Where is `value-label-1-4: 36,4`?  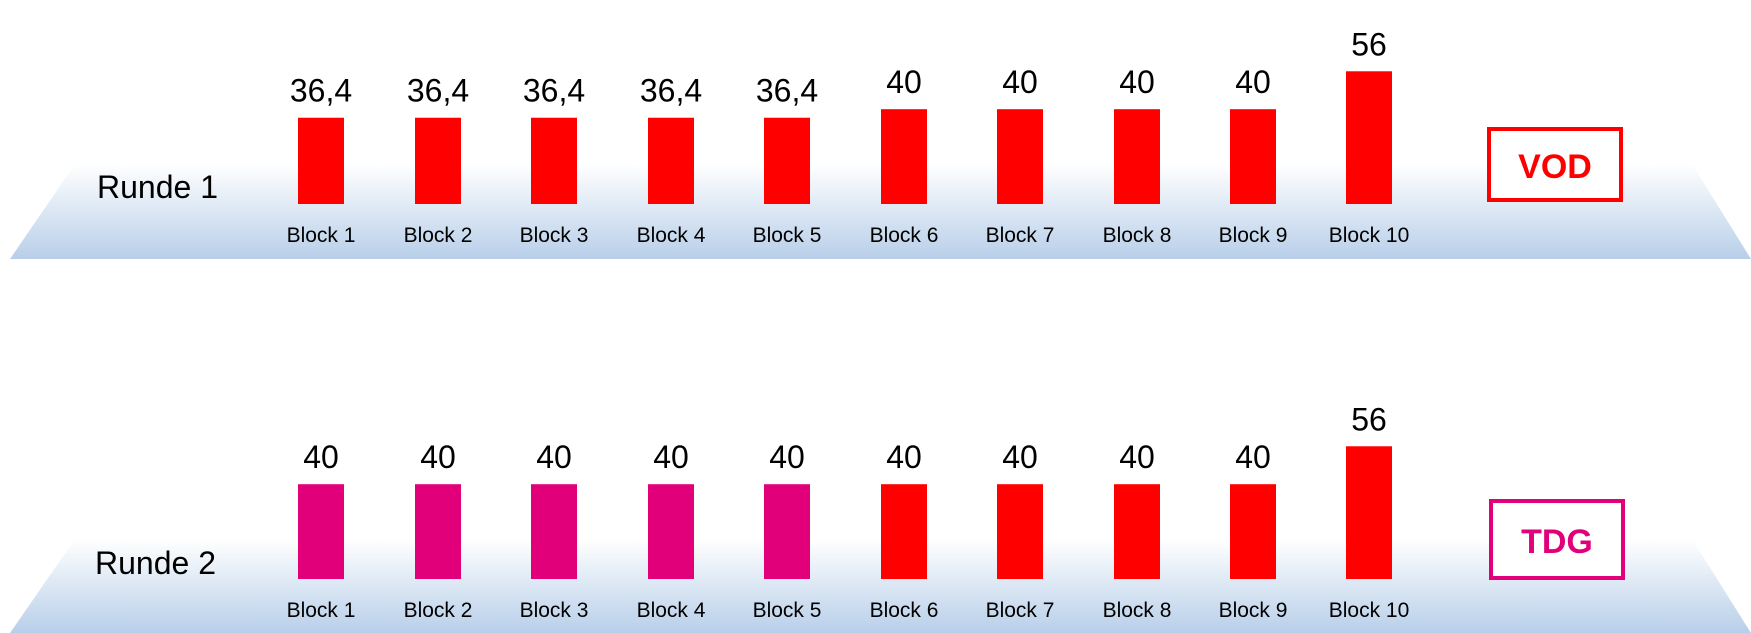
value-label-1-4: 36,4 is located at coordinates (671, 91).